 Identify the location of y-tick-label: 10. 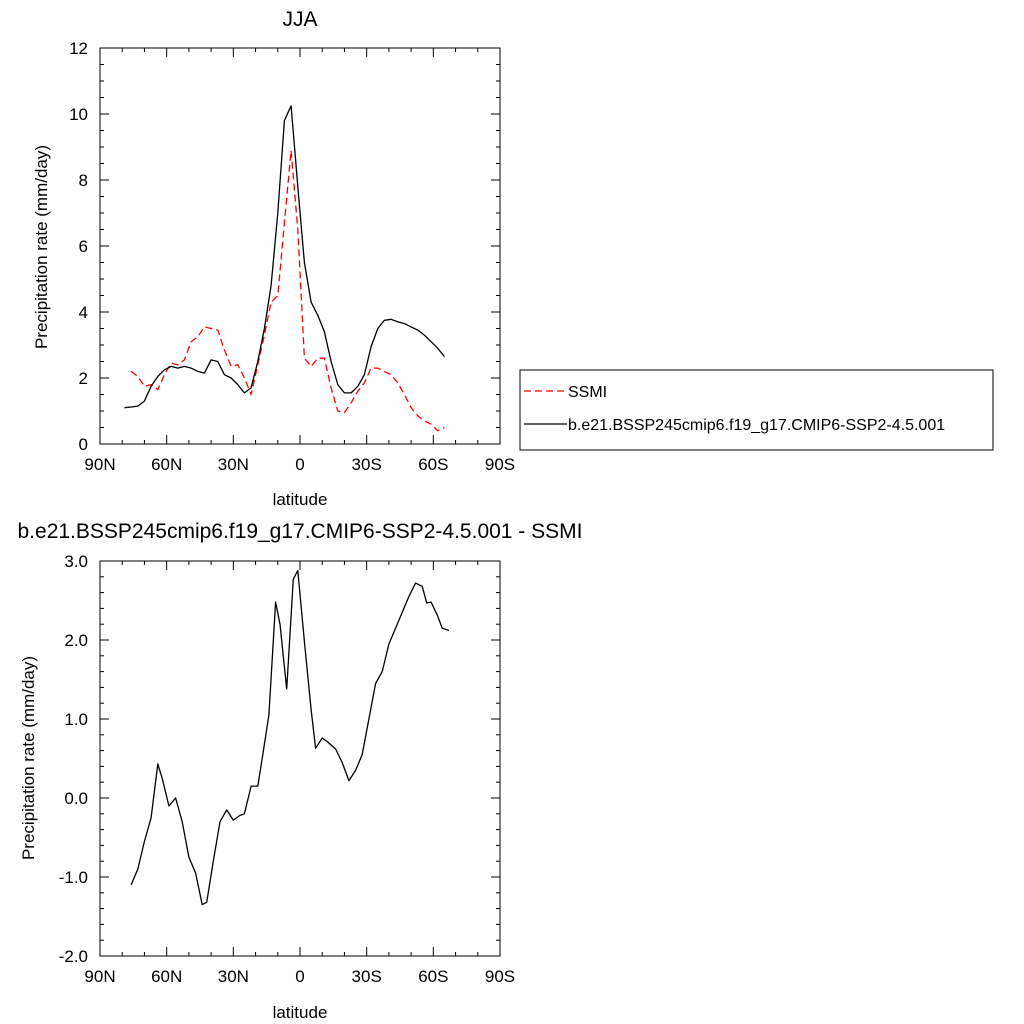
(78, 114).